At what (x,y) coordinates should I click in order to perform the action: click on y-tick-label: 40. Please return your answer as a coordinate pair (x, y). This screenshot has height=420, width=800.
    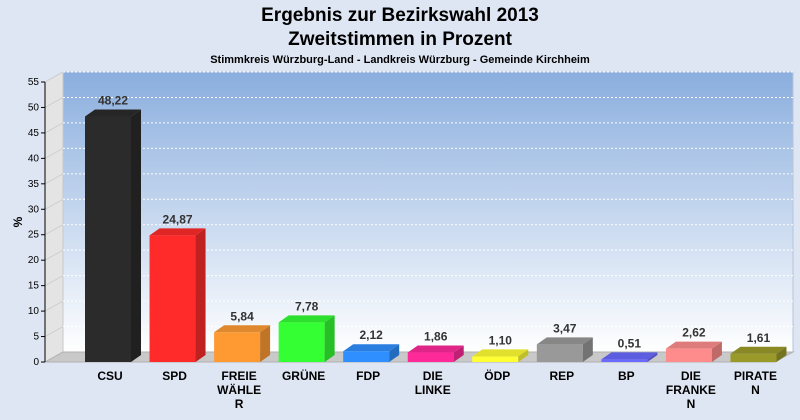
    Looking at the image, I should click on (34, 158).